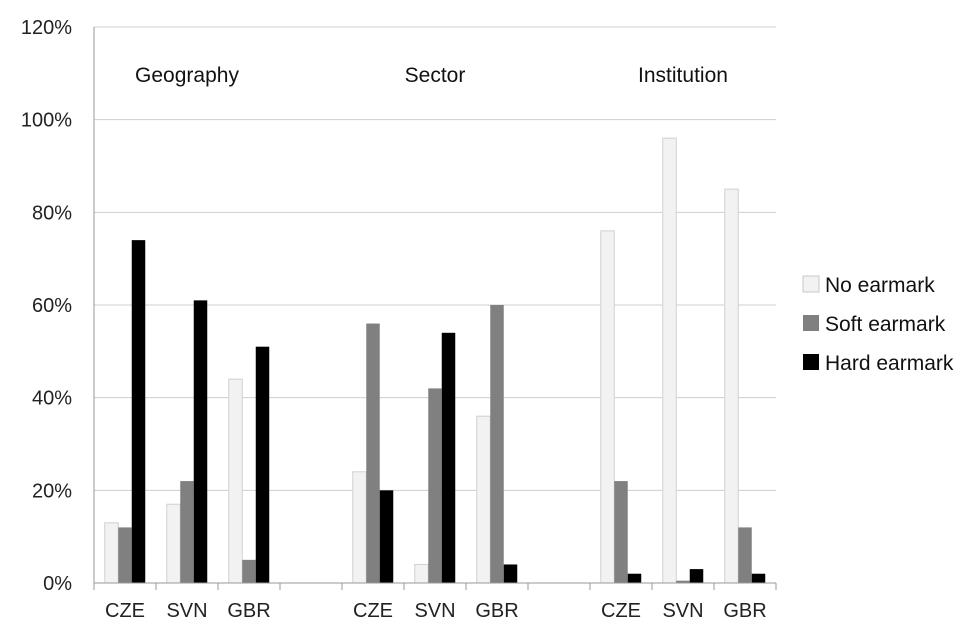 This screenshot has width=976, height=628. What do you see at coordinates (52, 399) in the screenshot?
I see `y-tick-label: 40%` at bounding box center [52, 399].